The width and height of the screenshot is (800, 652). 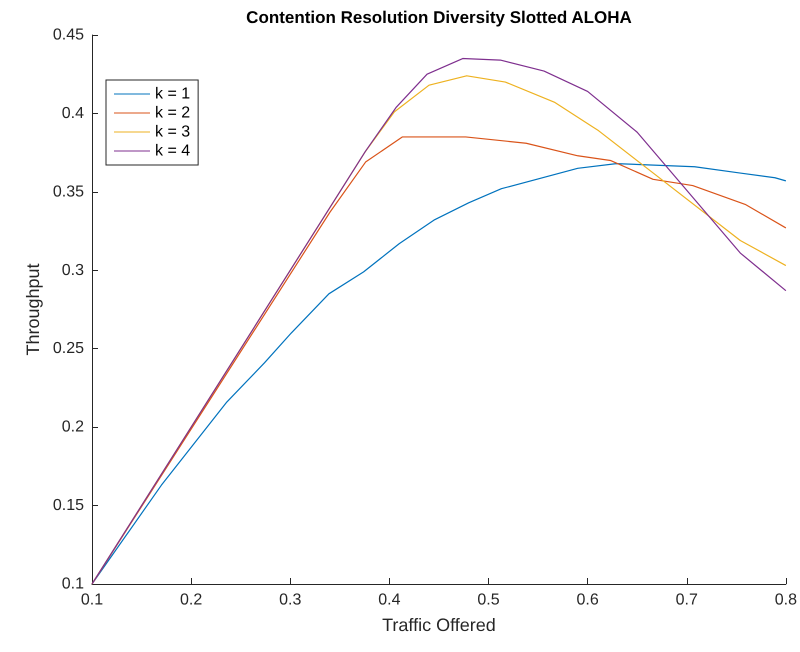 What do you see at coordinates (172, 132) in the screenshot?
I see `legend-label: k = 3` at bounding box center [172, 132].